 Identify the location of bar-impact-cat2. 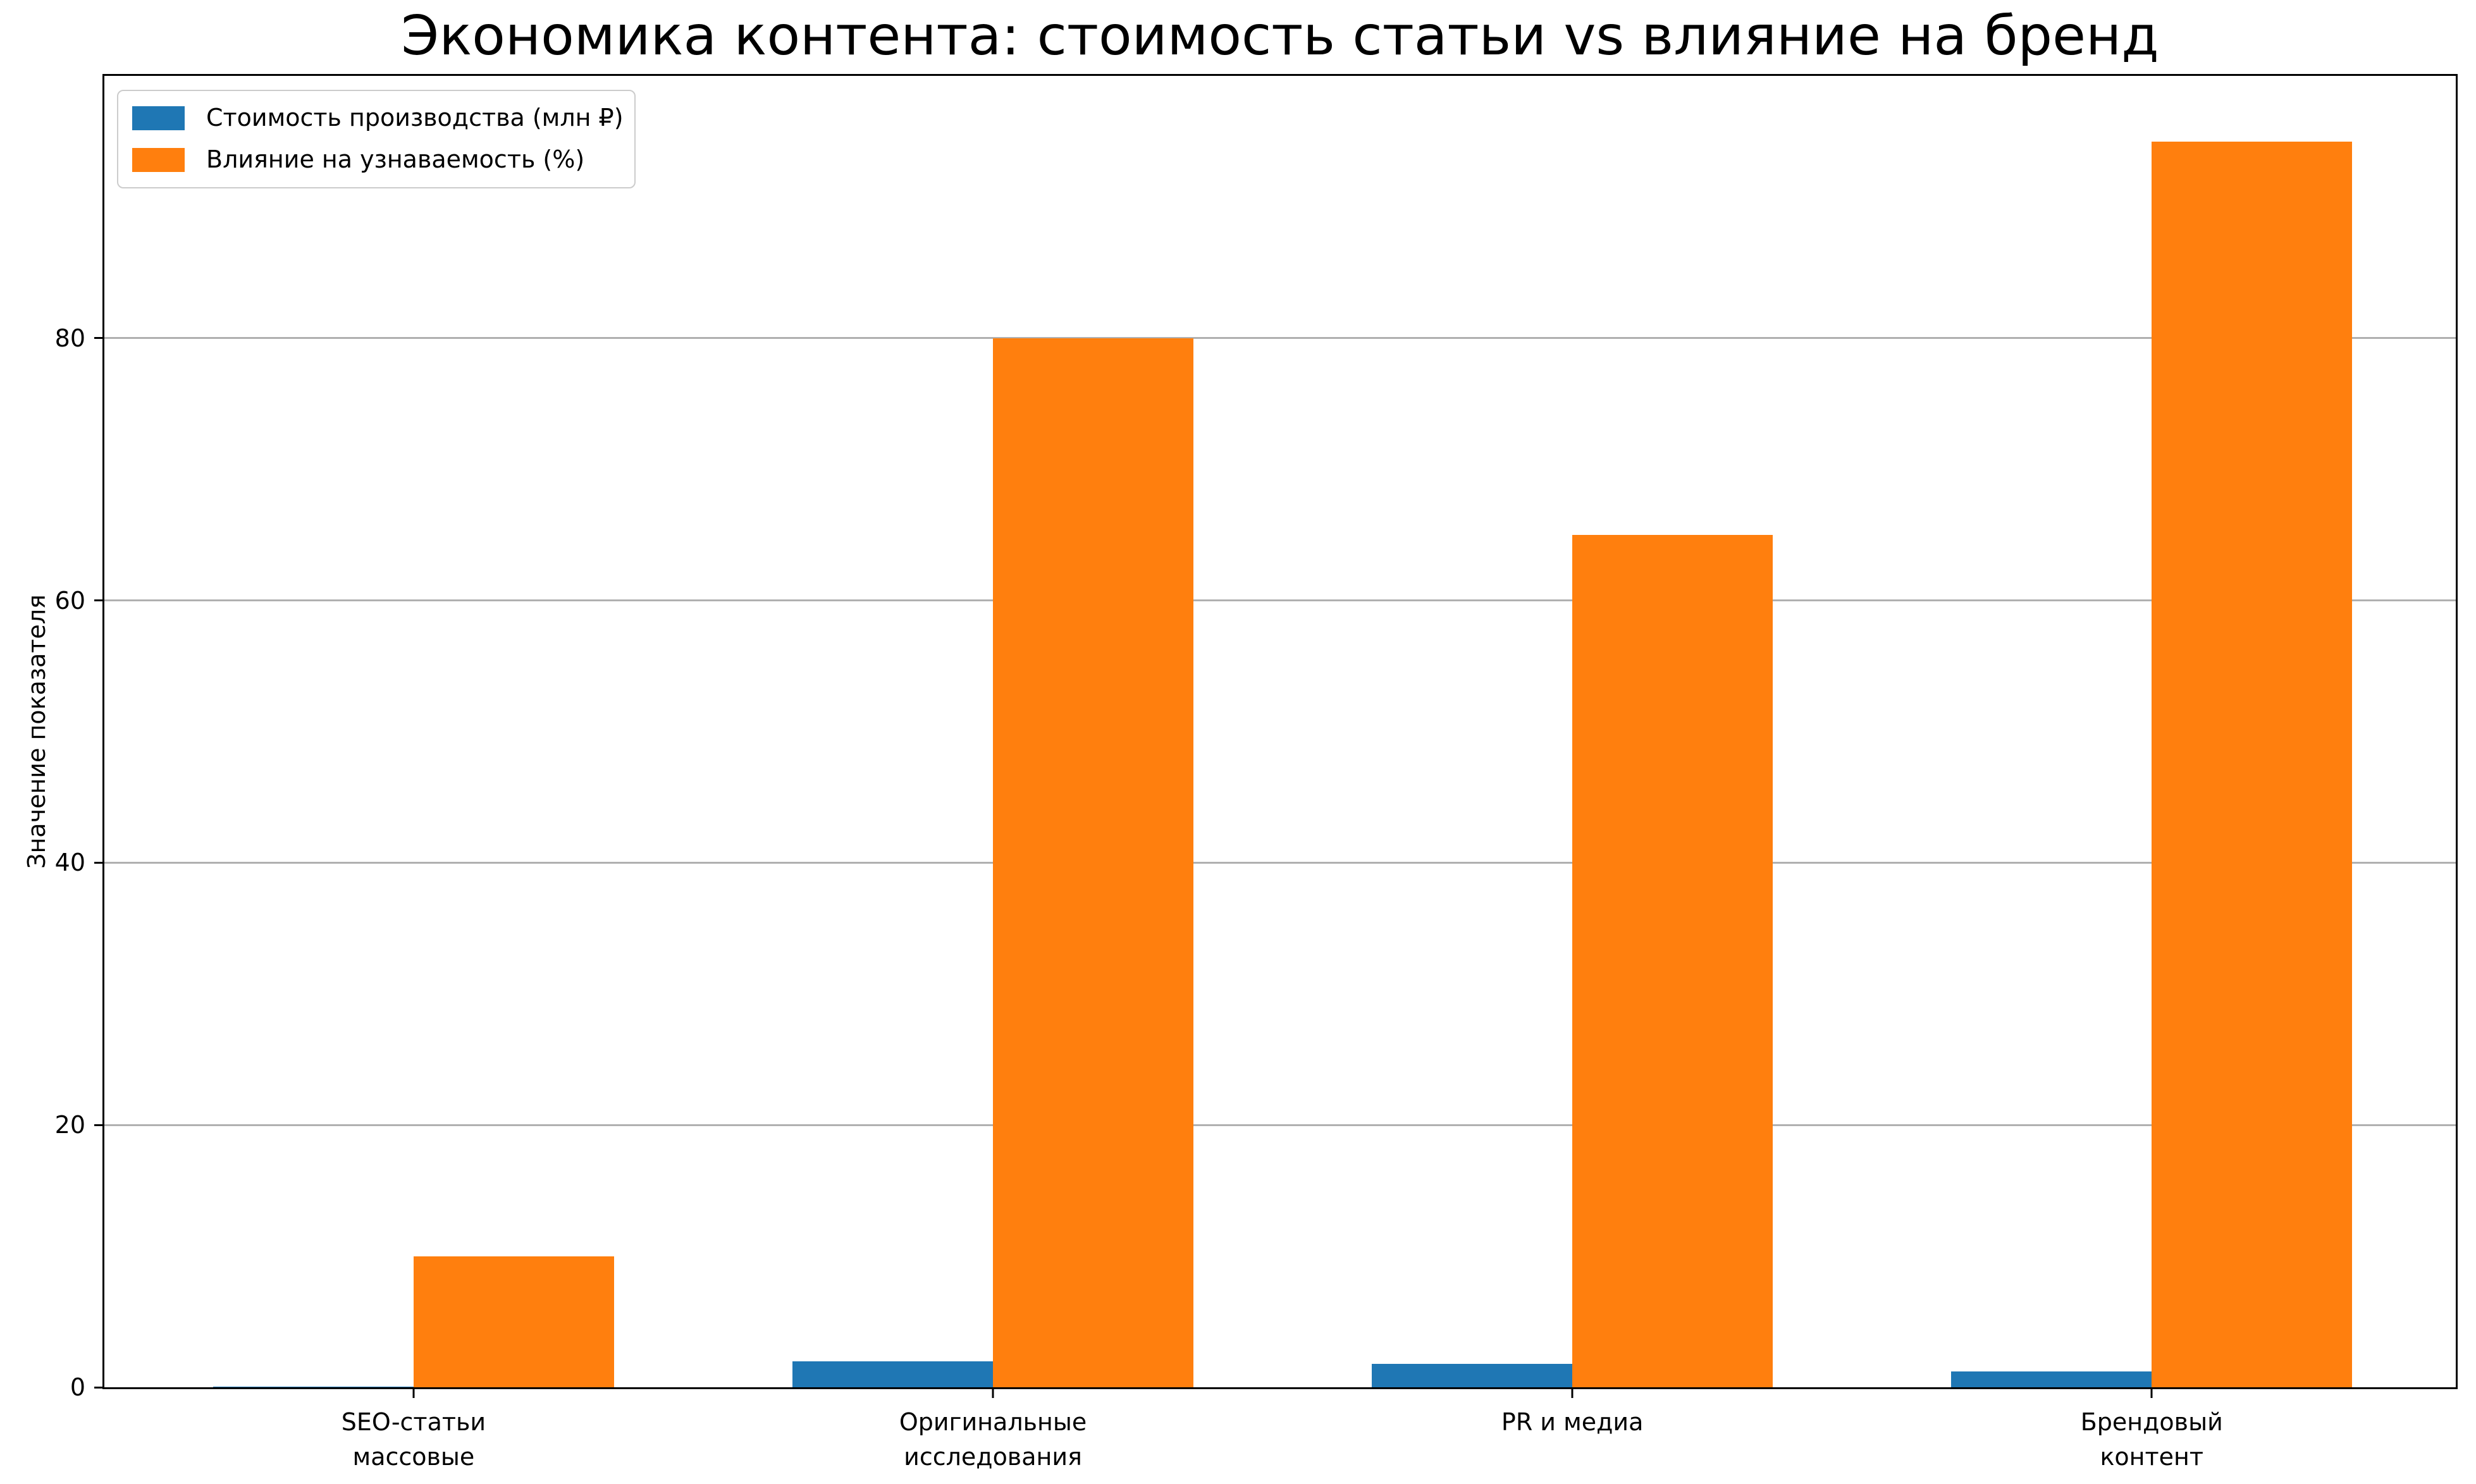
(1093, 862).